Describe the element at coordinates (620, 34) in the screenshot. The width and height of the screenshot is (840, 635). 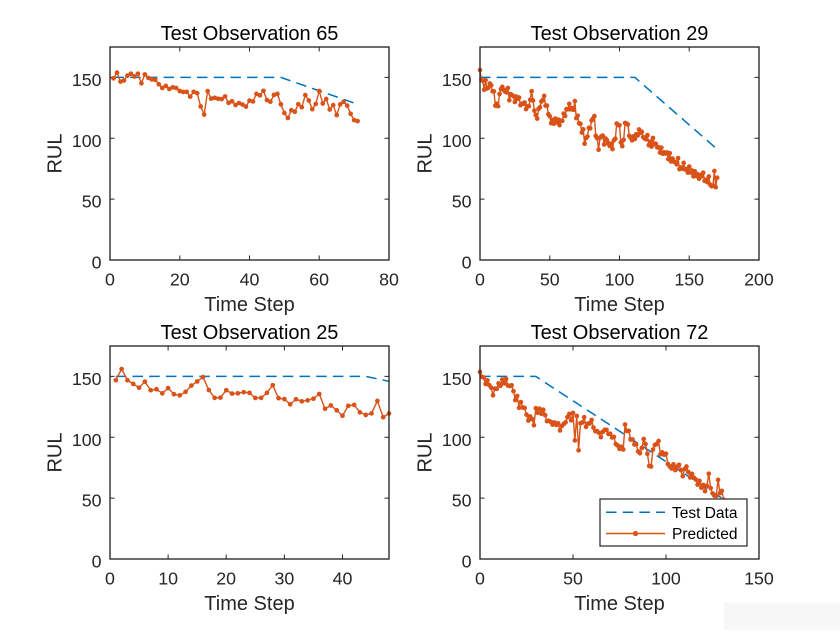
I see `svg-text: Test Observation 29` at that location.